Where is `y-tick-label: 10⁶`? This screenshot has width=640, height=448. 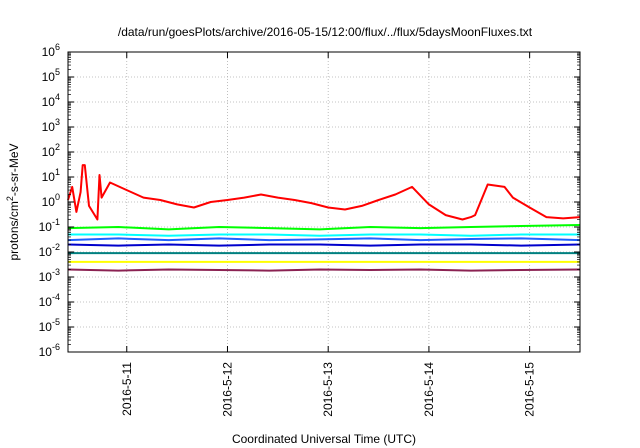
y-tick-label: 10⁶ is located at coordinates (51, 50).